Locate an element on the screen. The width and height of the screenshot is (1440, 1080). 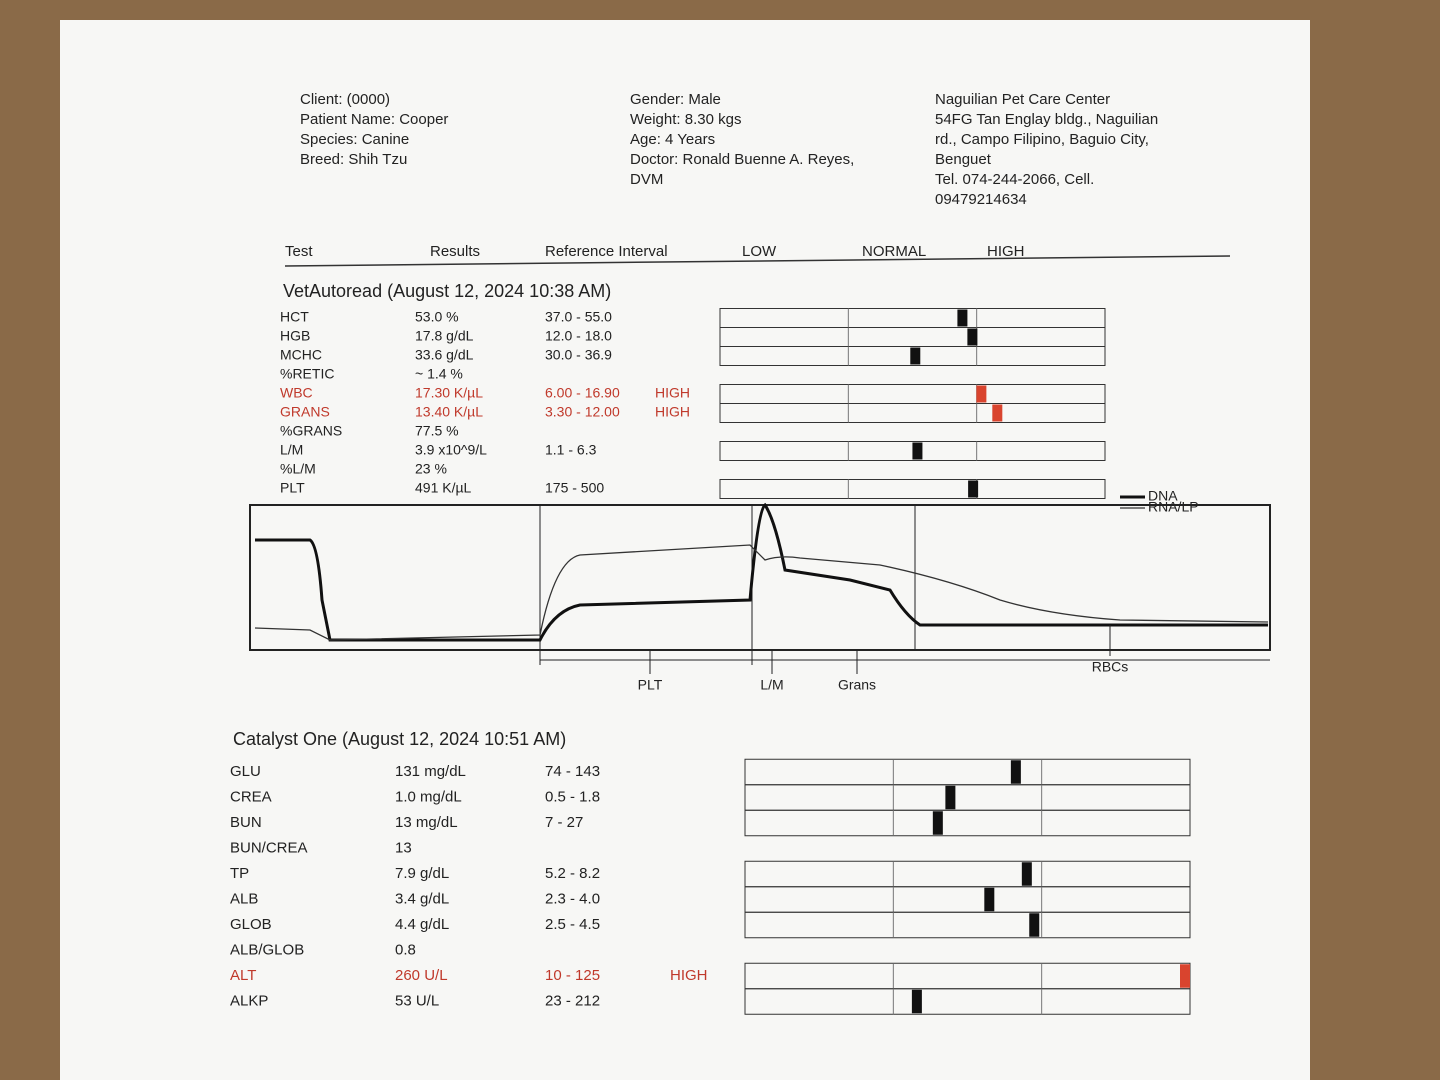
header-line: Patient Name: Cooper is located at coordinates (374, 119).